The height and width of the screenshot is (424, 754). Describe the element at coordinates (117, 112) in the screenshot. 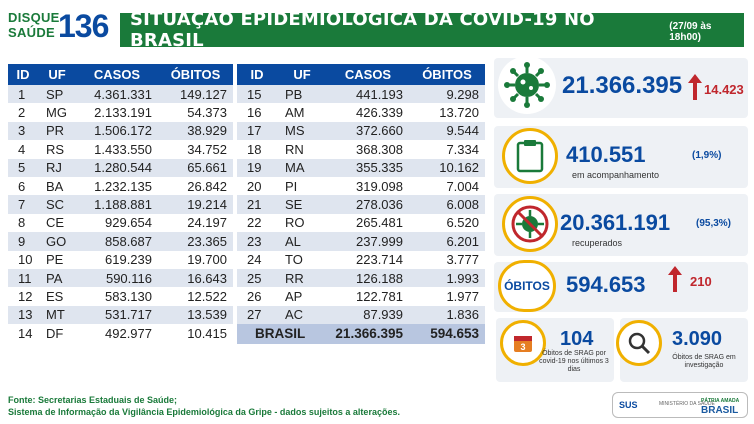

I see `cell-casos: 2.133.191` at that location.